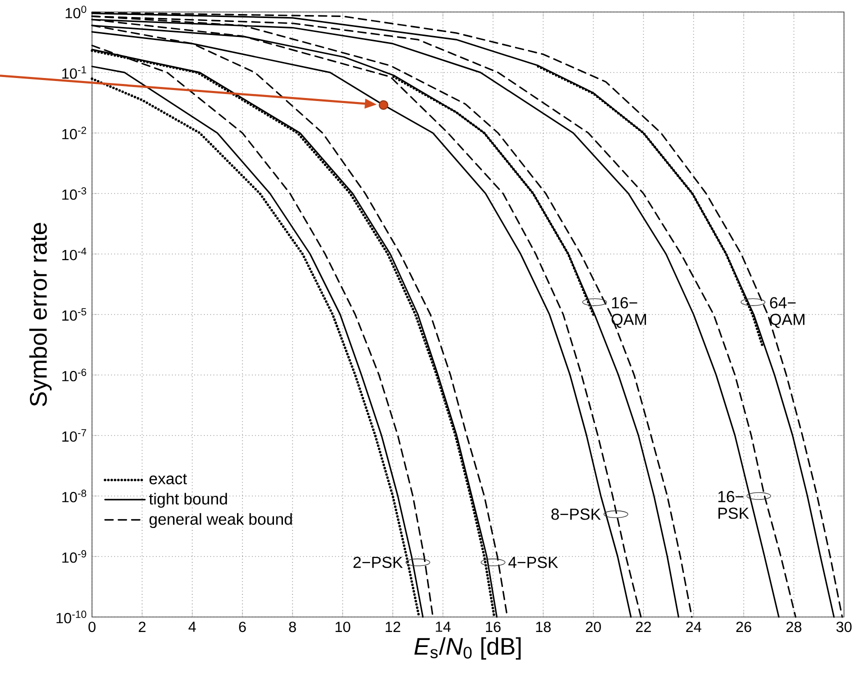 The width and height of the screenshot is (858, 689). Describe the element at coordinates (629, 312) in the screenshot. I see `annotation: 16− QAM` at that location.